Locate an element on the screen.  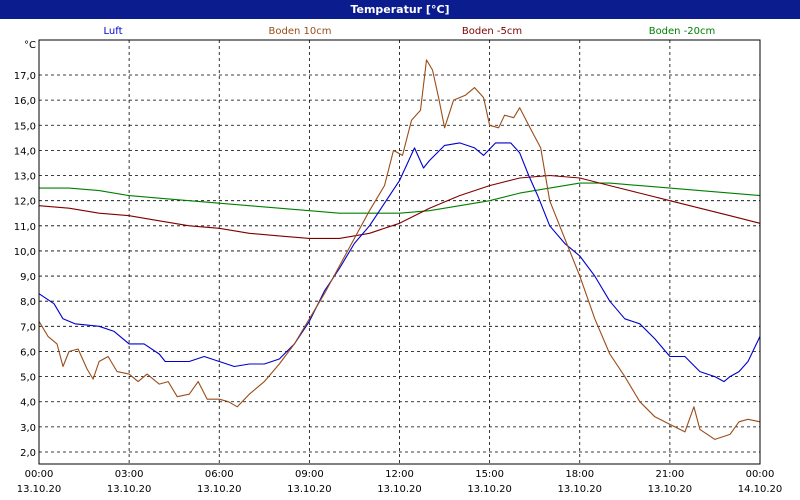
y-tick-label: 11,0 is located at coordinates (25, 227).